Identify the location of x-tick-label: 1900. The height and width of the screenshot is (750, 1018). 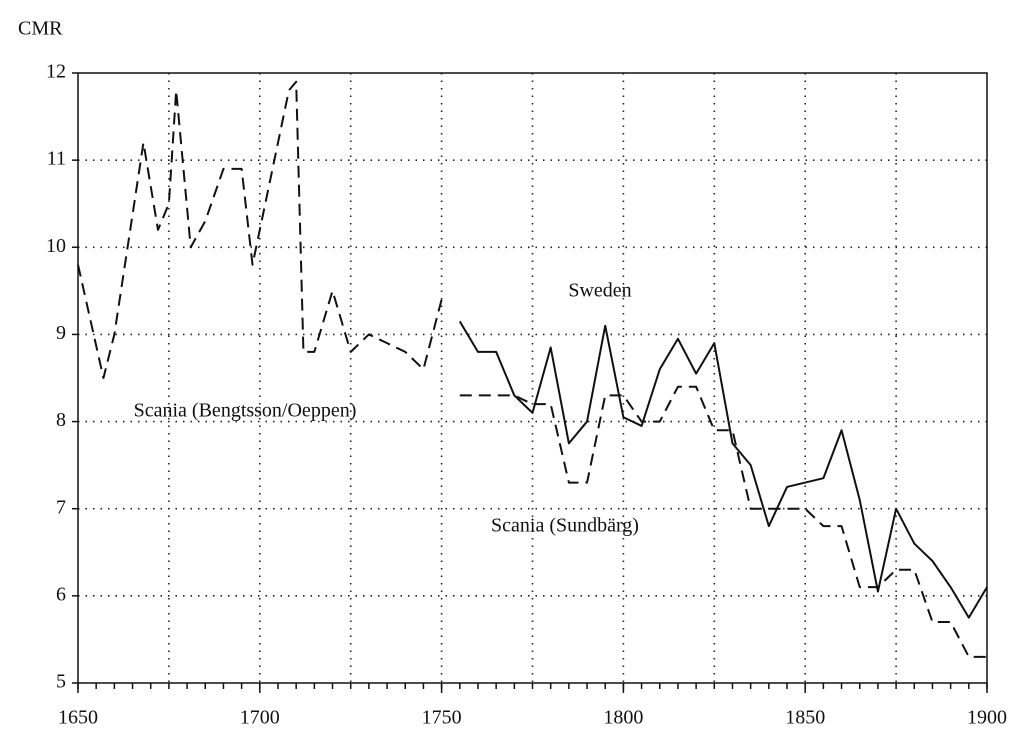
(987, 718).